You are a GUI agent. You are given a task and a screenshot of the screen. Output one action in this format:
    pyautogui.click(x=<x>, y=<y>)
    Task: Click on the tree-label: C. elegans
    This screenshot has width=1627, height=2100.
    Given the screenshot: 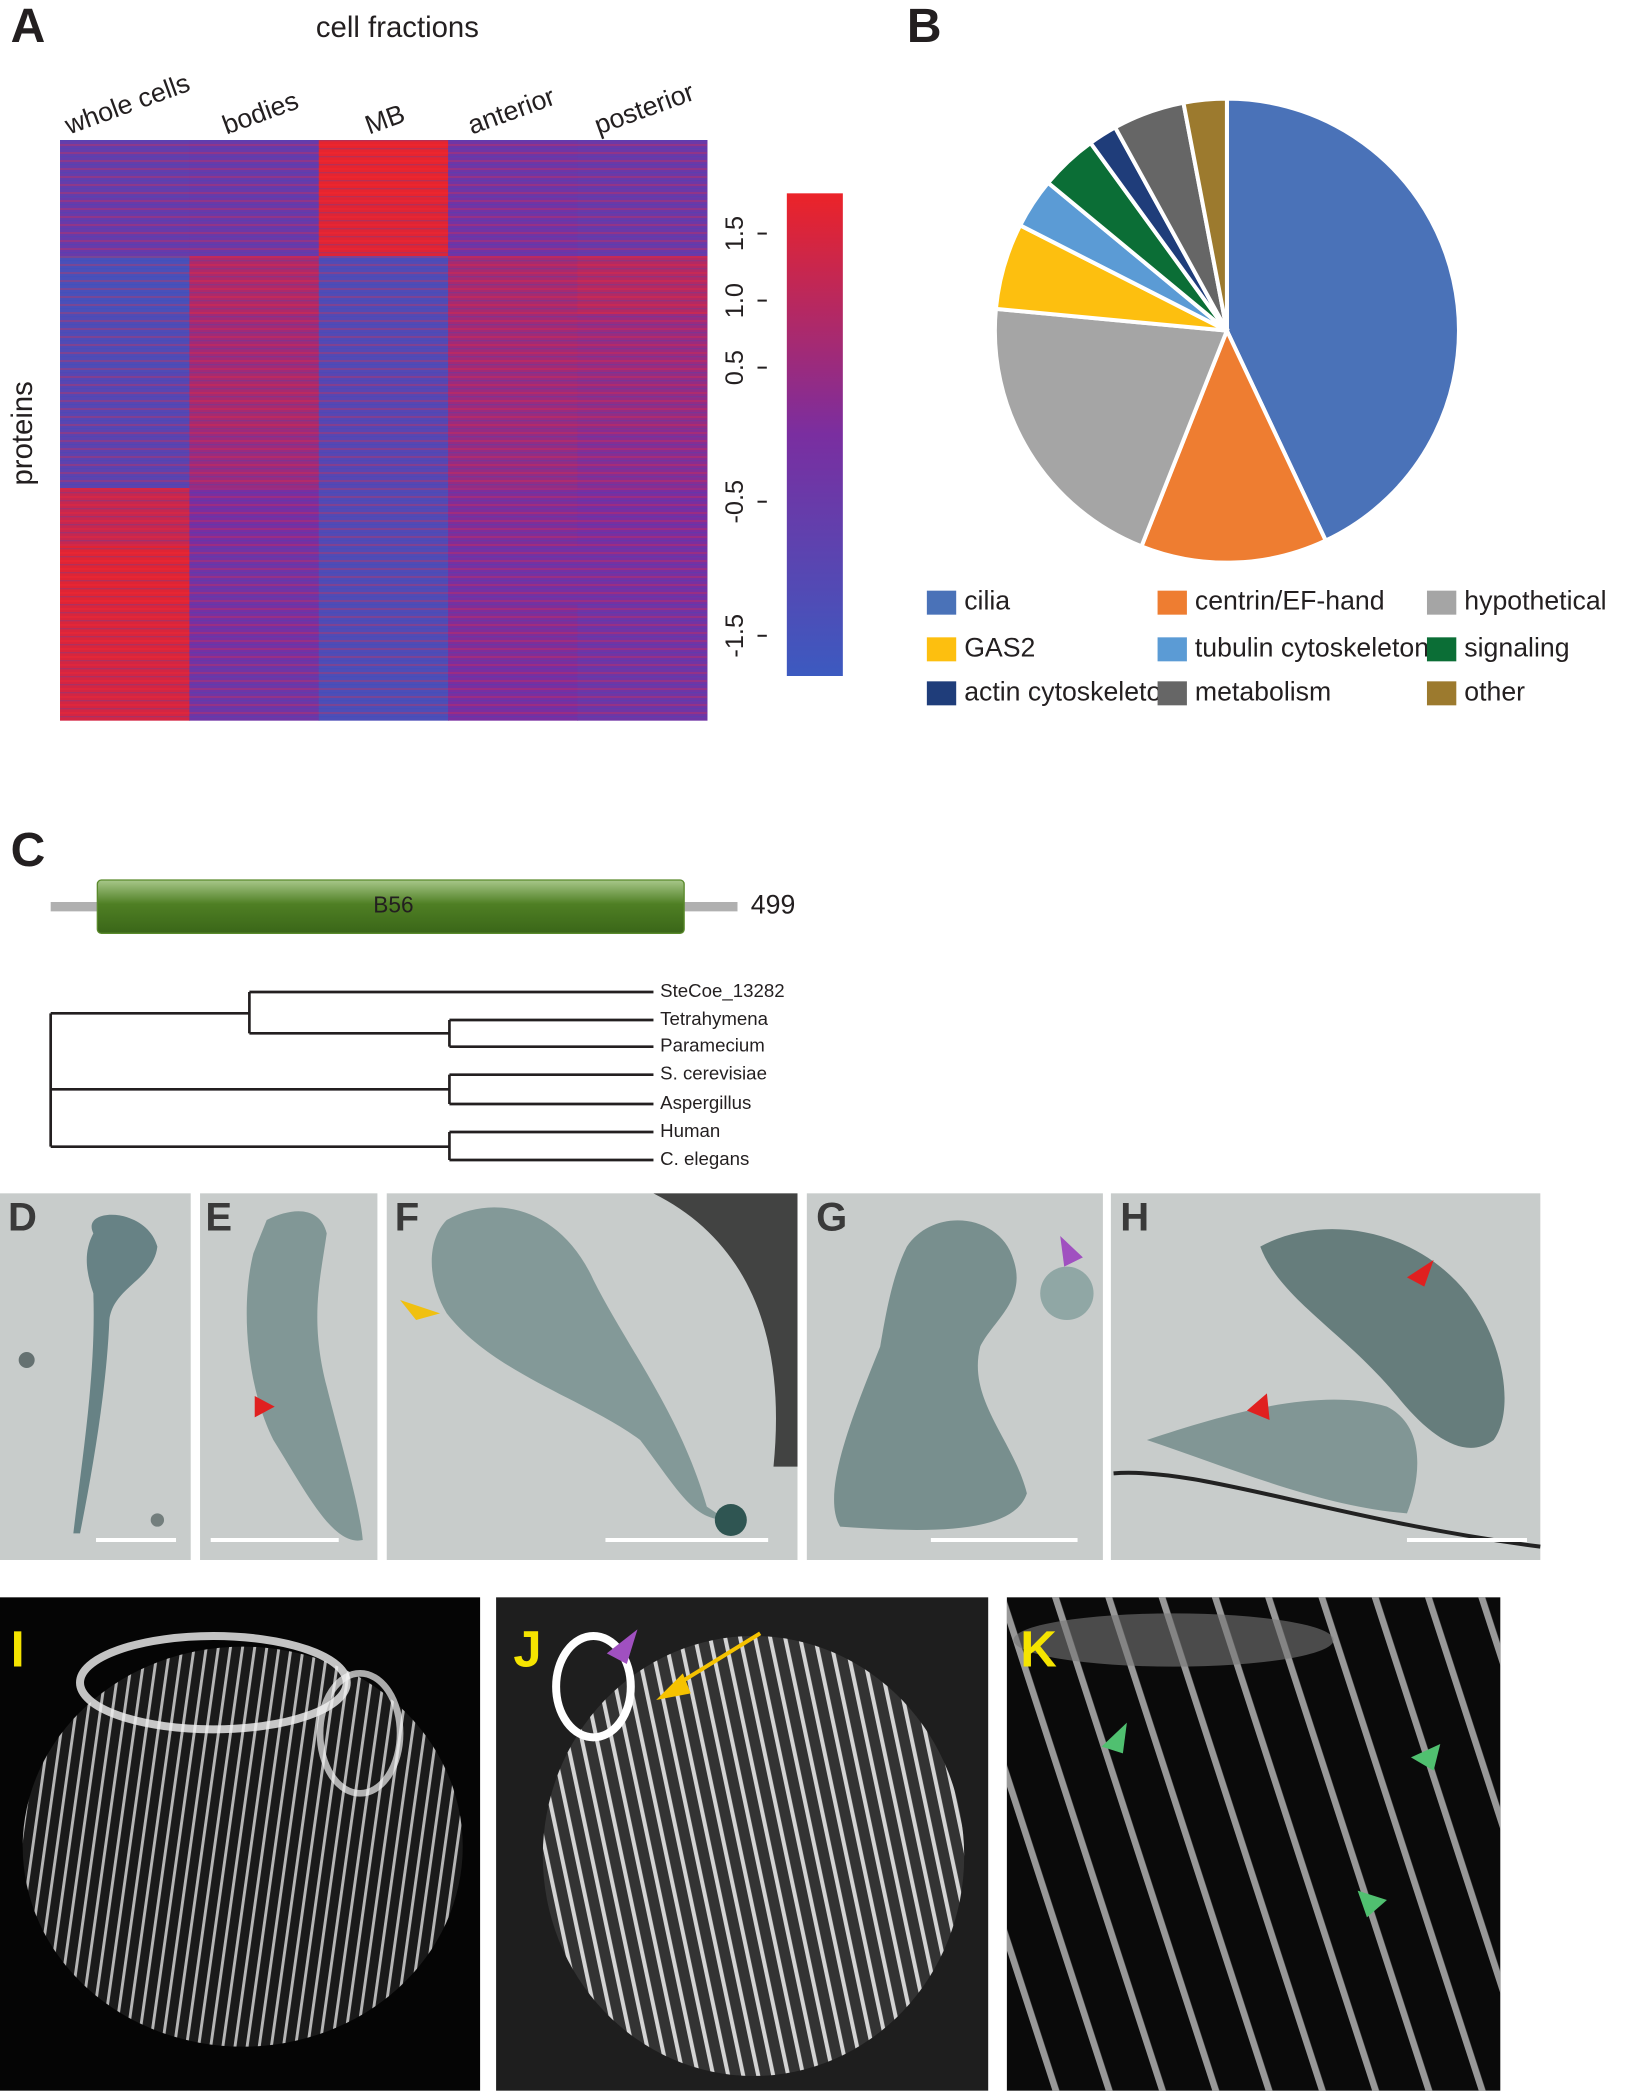 What is the action you would take?
    pyautogui.click(x=704, y=1158)
    